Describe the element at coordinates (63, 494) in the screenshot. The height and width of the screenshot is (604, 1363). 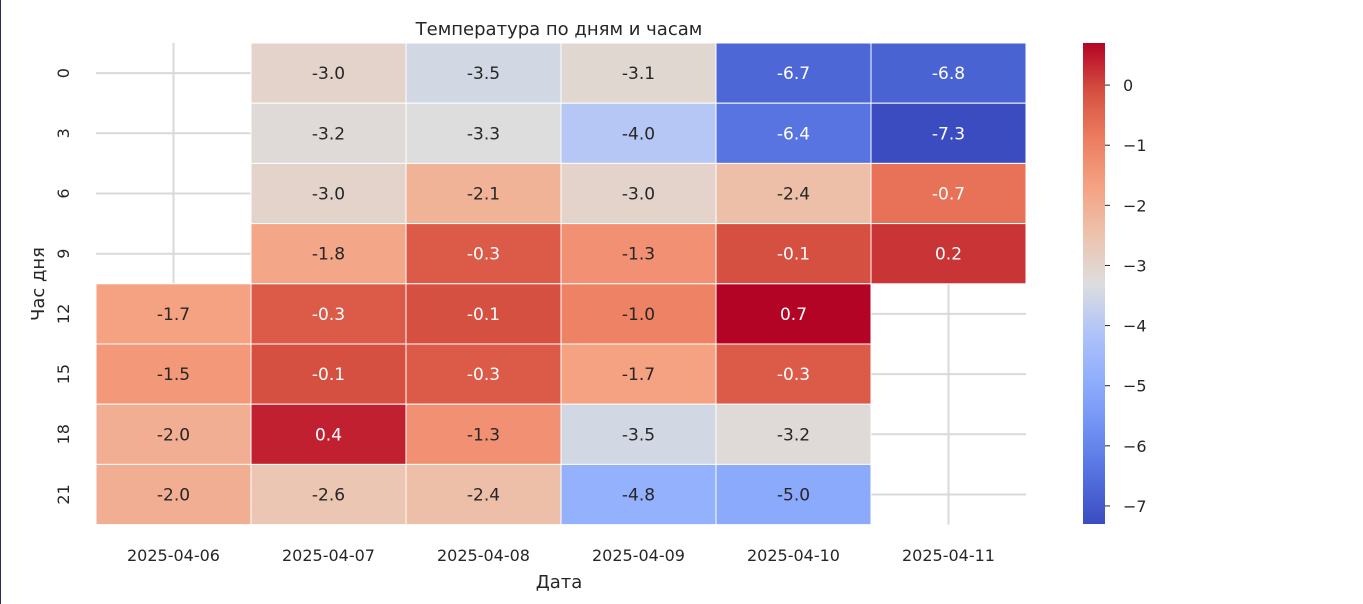
I see `y-tick-label: 21` at that location.